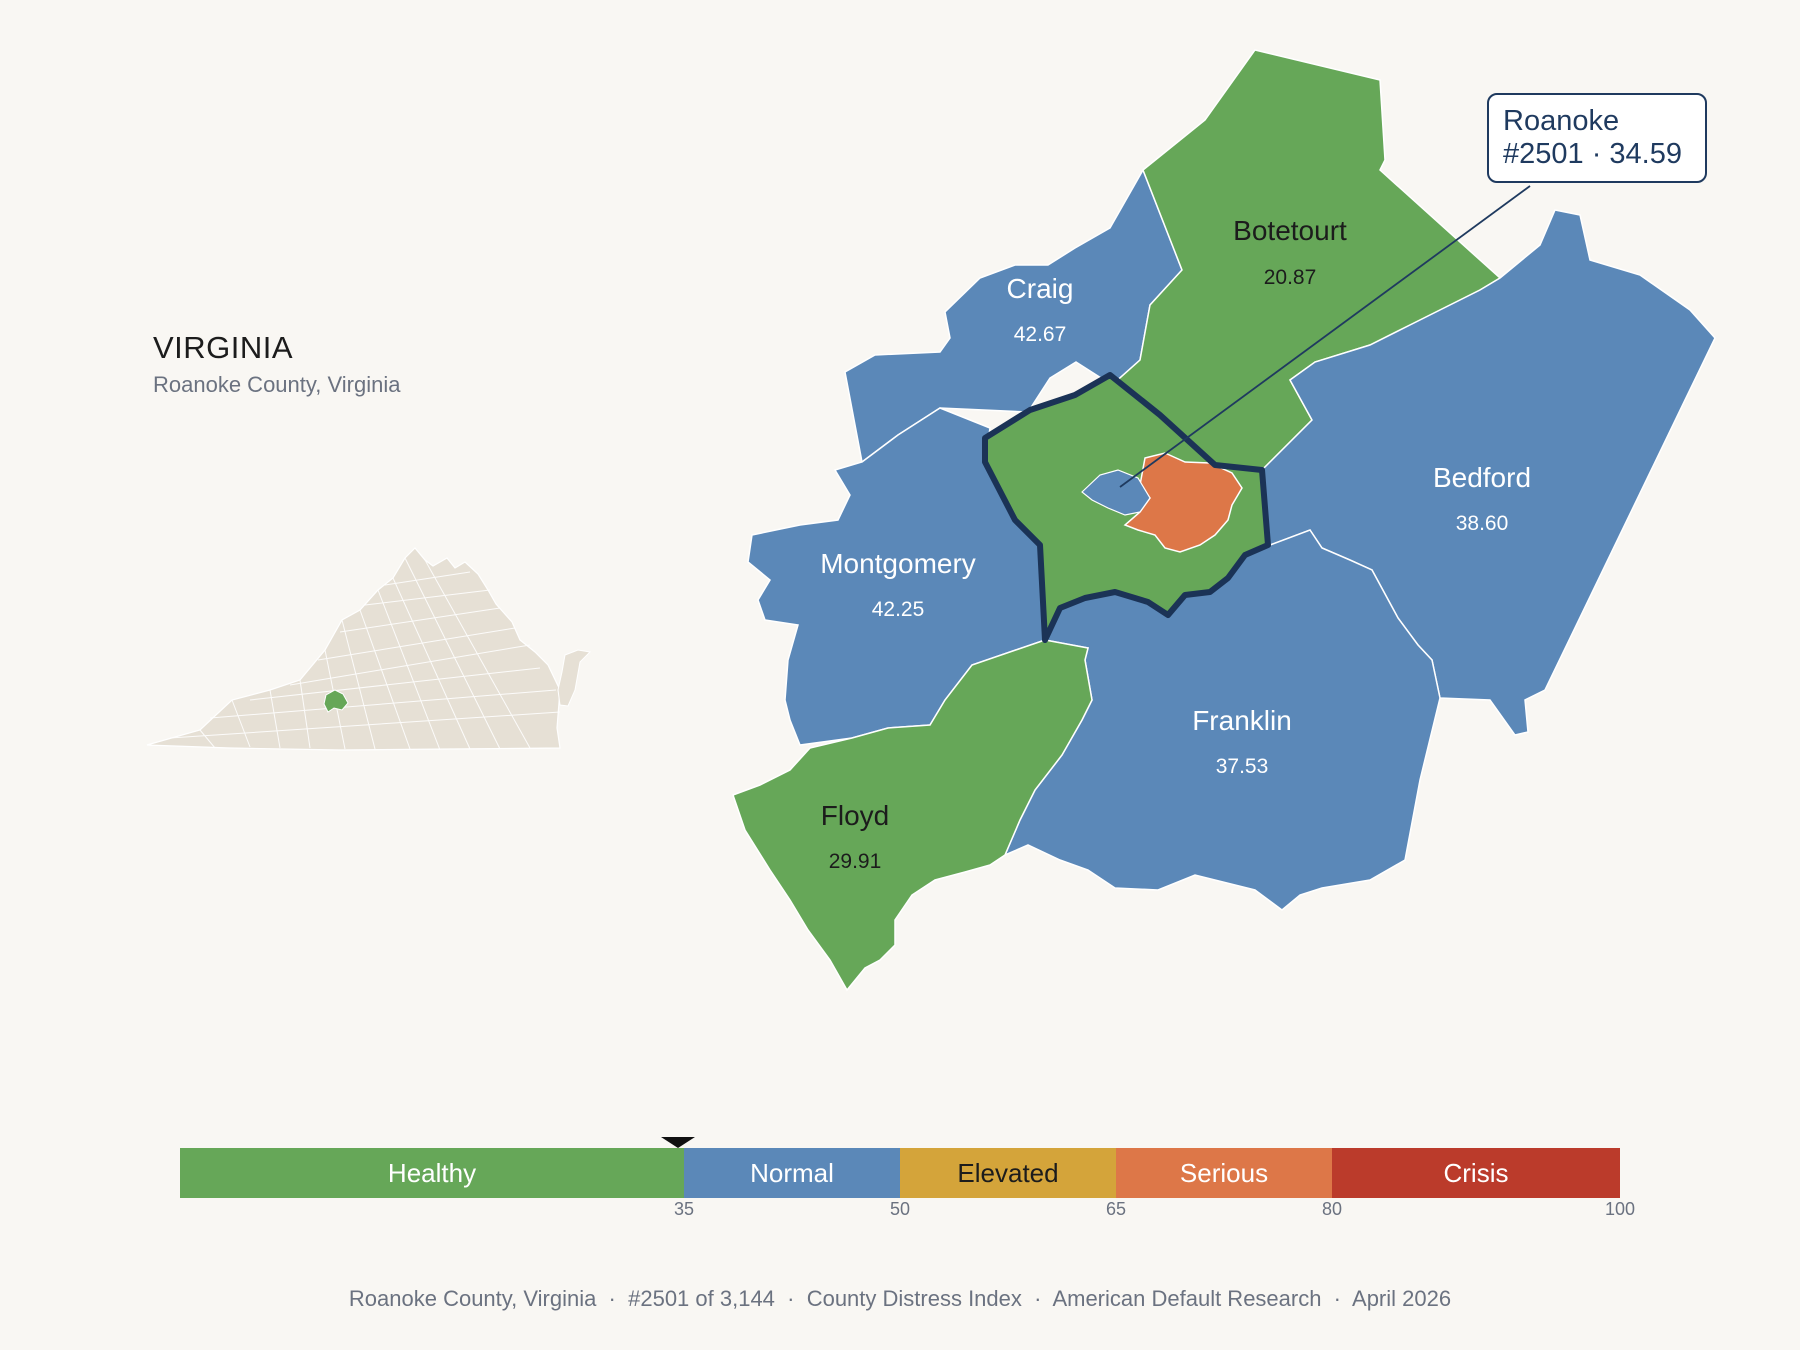  Describe the element at coordinates (898, 609) in the screenshot. I see `label-montgomery-value: 42.25` at that location.